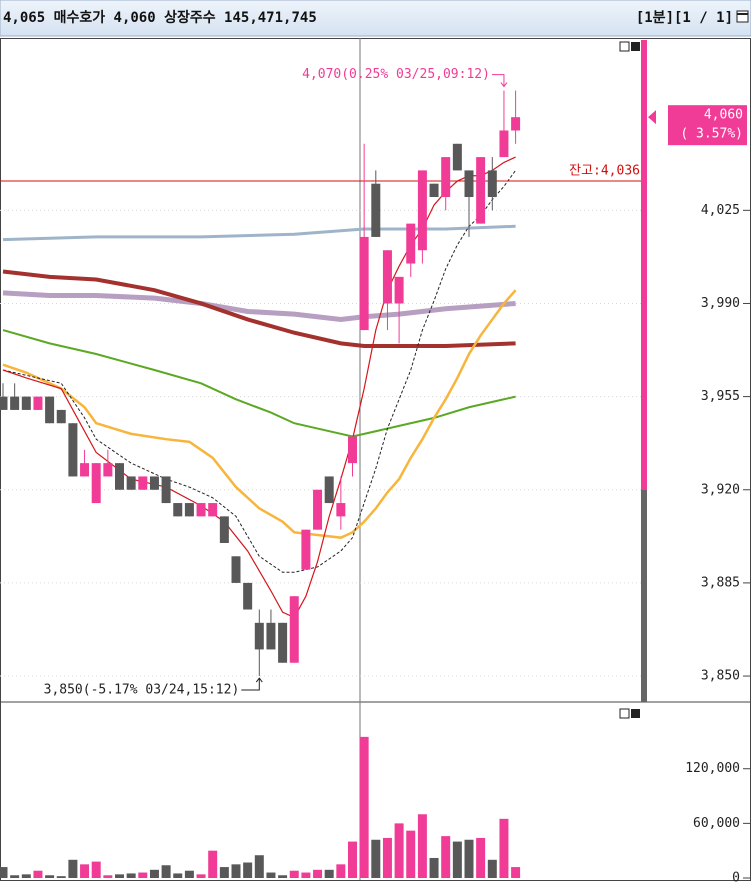  I want to click on y-tick-label: 3,920, so click(720, 489).